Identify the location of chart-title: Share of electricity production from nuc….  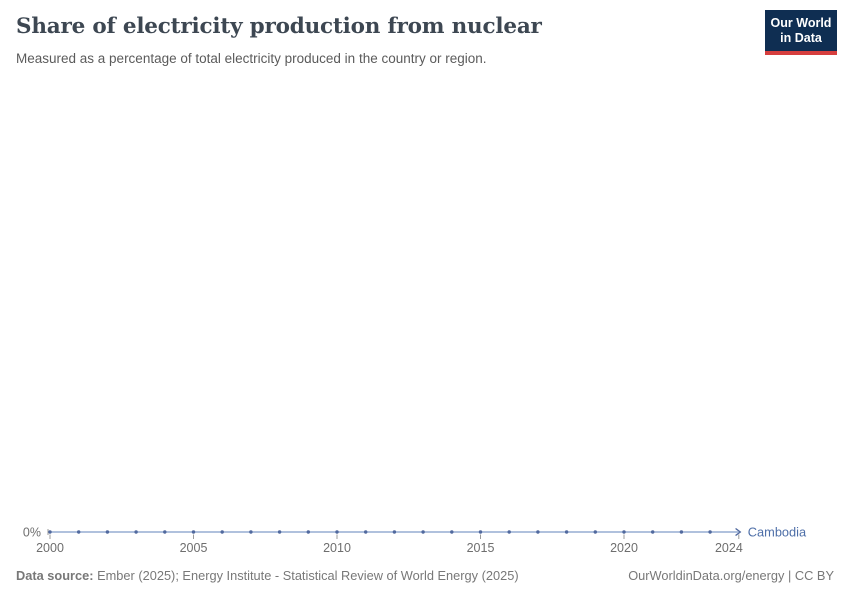
(279, 26).